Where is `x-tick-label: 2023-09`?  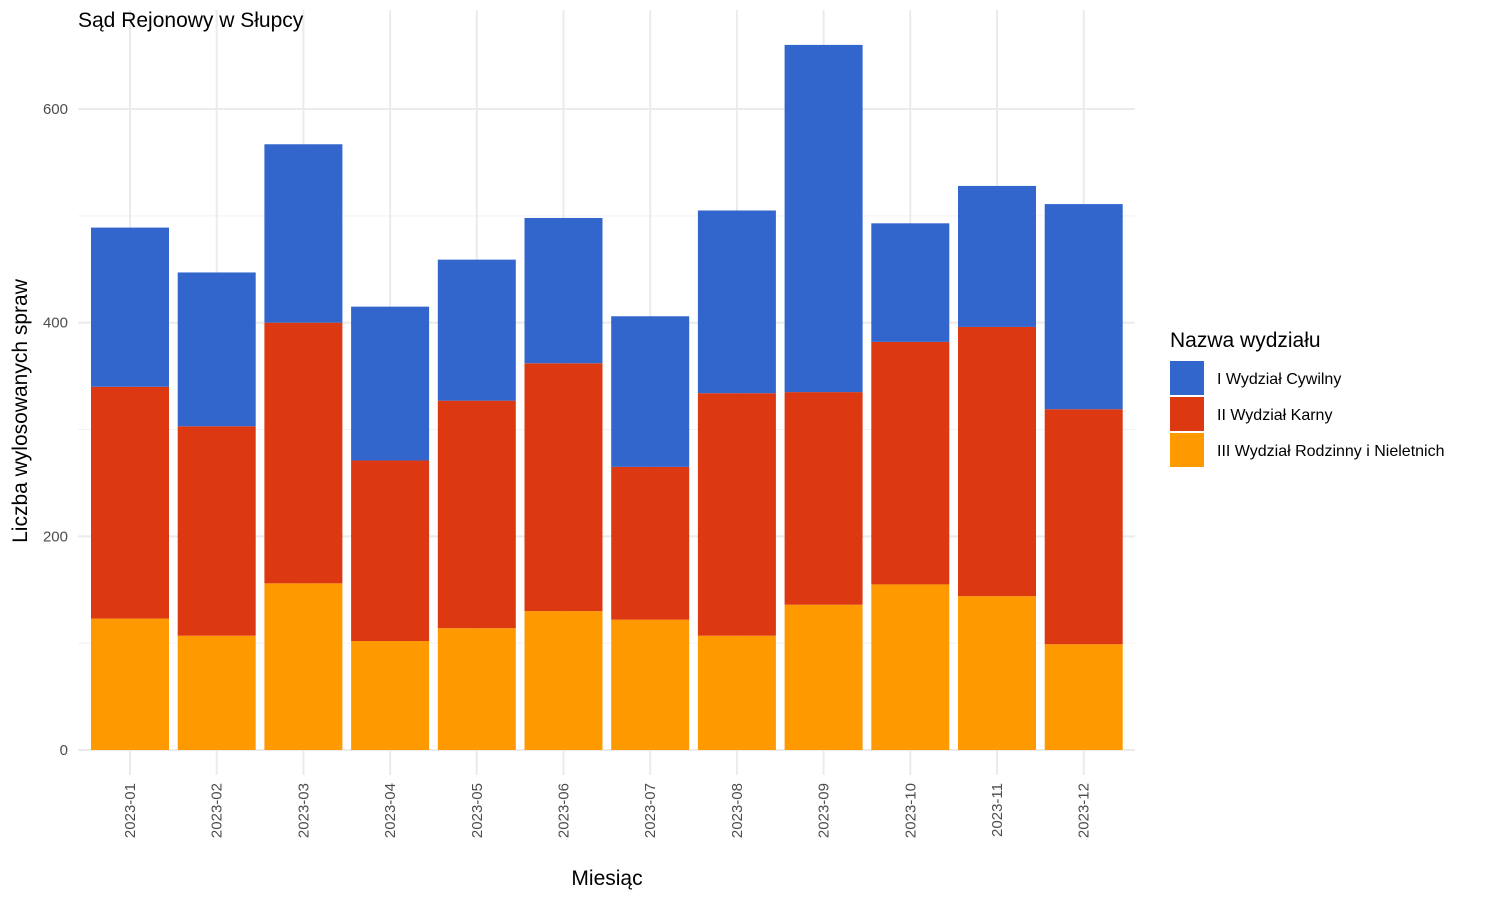 x-tick-label: 2023-09 is located at coordinates (824, 810).